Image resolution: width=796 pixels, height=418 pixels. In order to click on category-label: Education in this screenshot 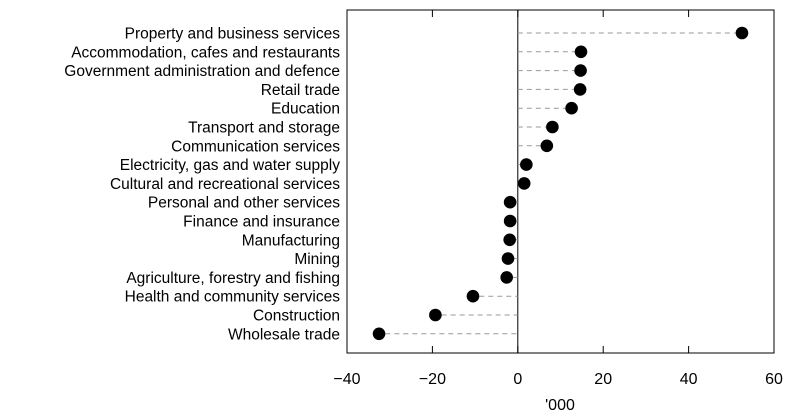, I will do `click(305, 109)`.